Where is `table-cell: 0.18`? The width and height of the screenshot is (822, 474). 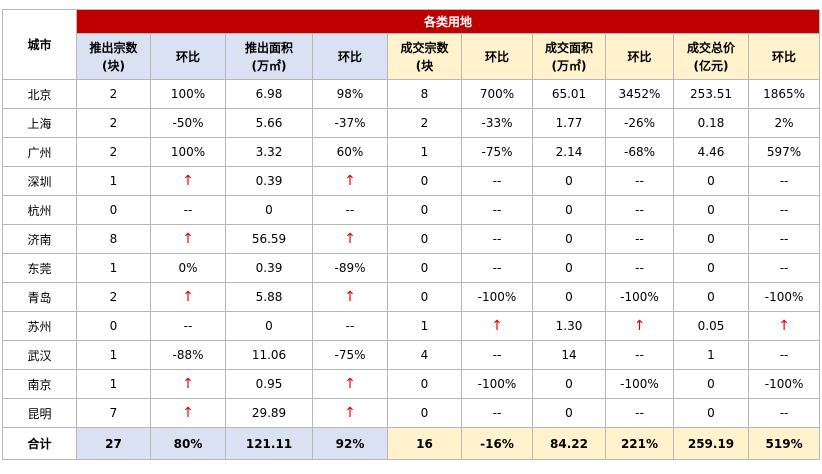
table-cell: 0.18 is located at coordinates (711, 123).